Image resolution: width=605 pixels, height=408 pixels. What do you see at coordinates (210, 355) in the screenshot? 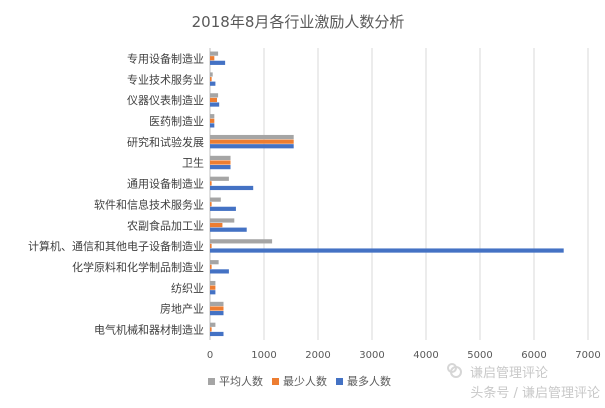
I see `x-tick-label: 0` at bounding box center [210, 355].